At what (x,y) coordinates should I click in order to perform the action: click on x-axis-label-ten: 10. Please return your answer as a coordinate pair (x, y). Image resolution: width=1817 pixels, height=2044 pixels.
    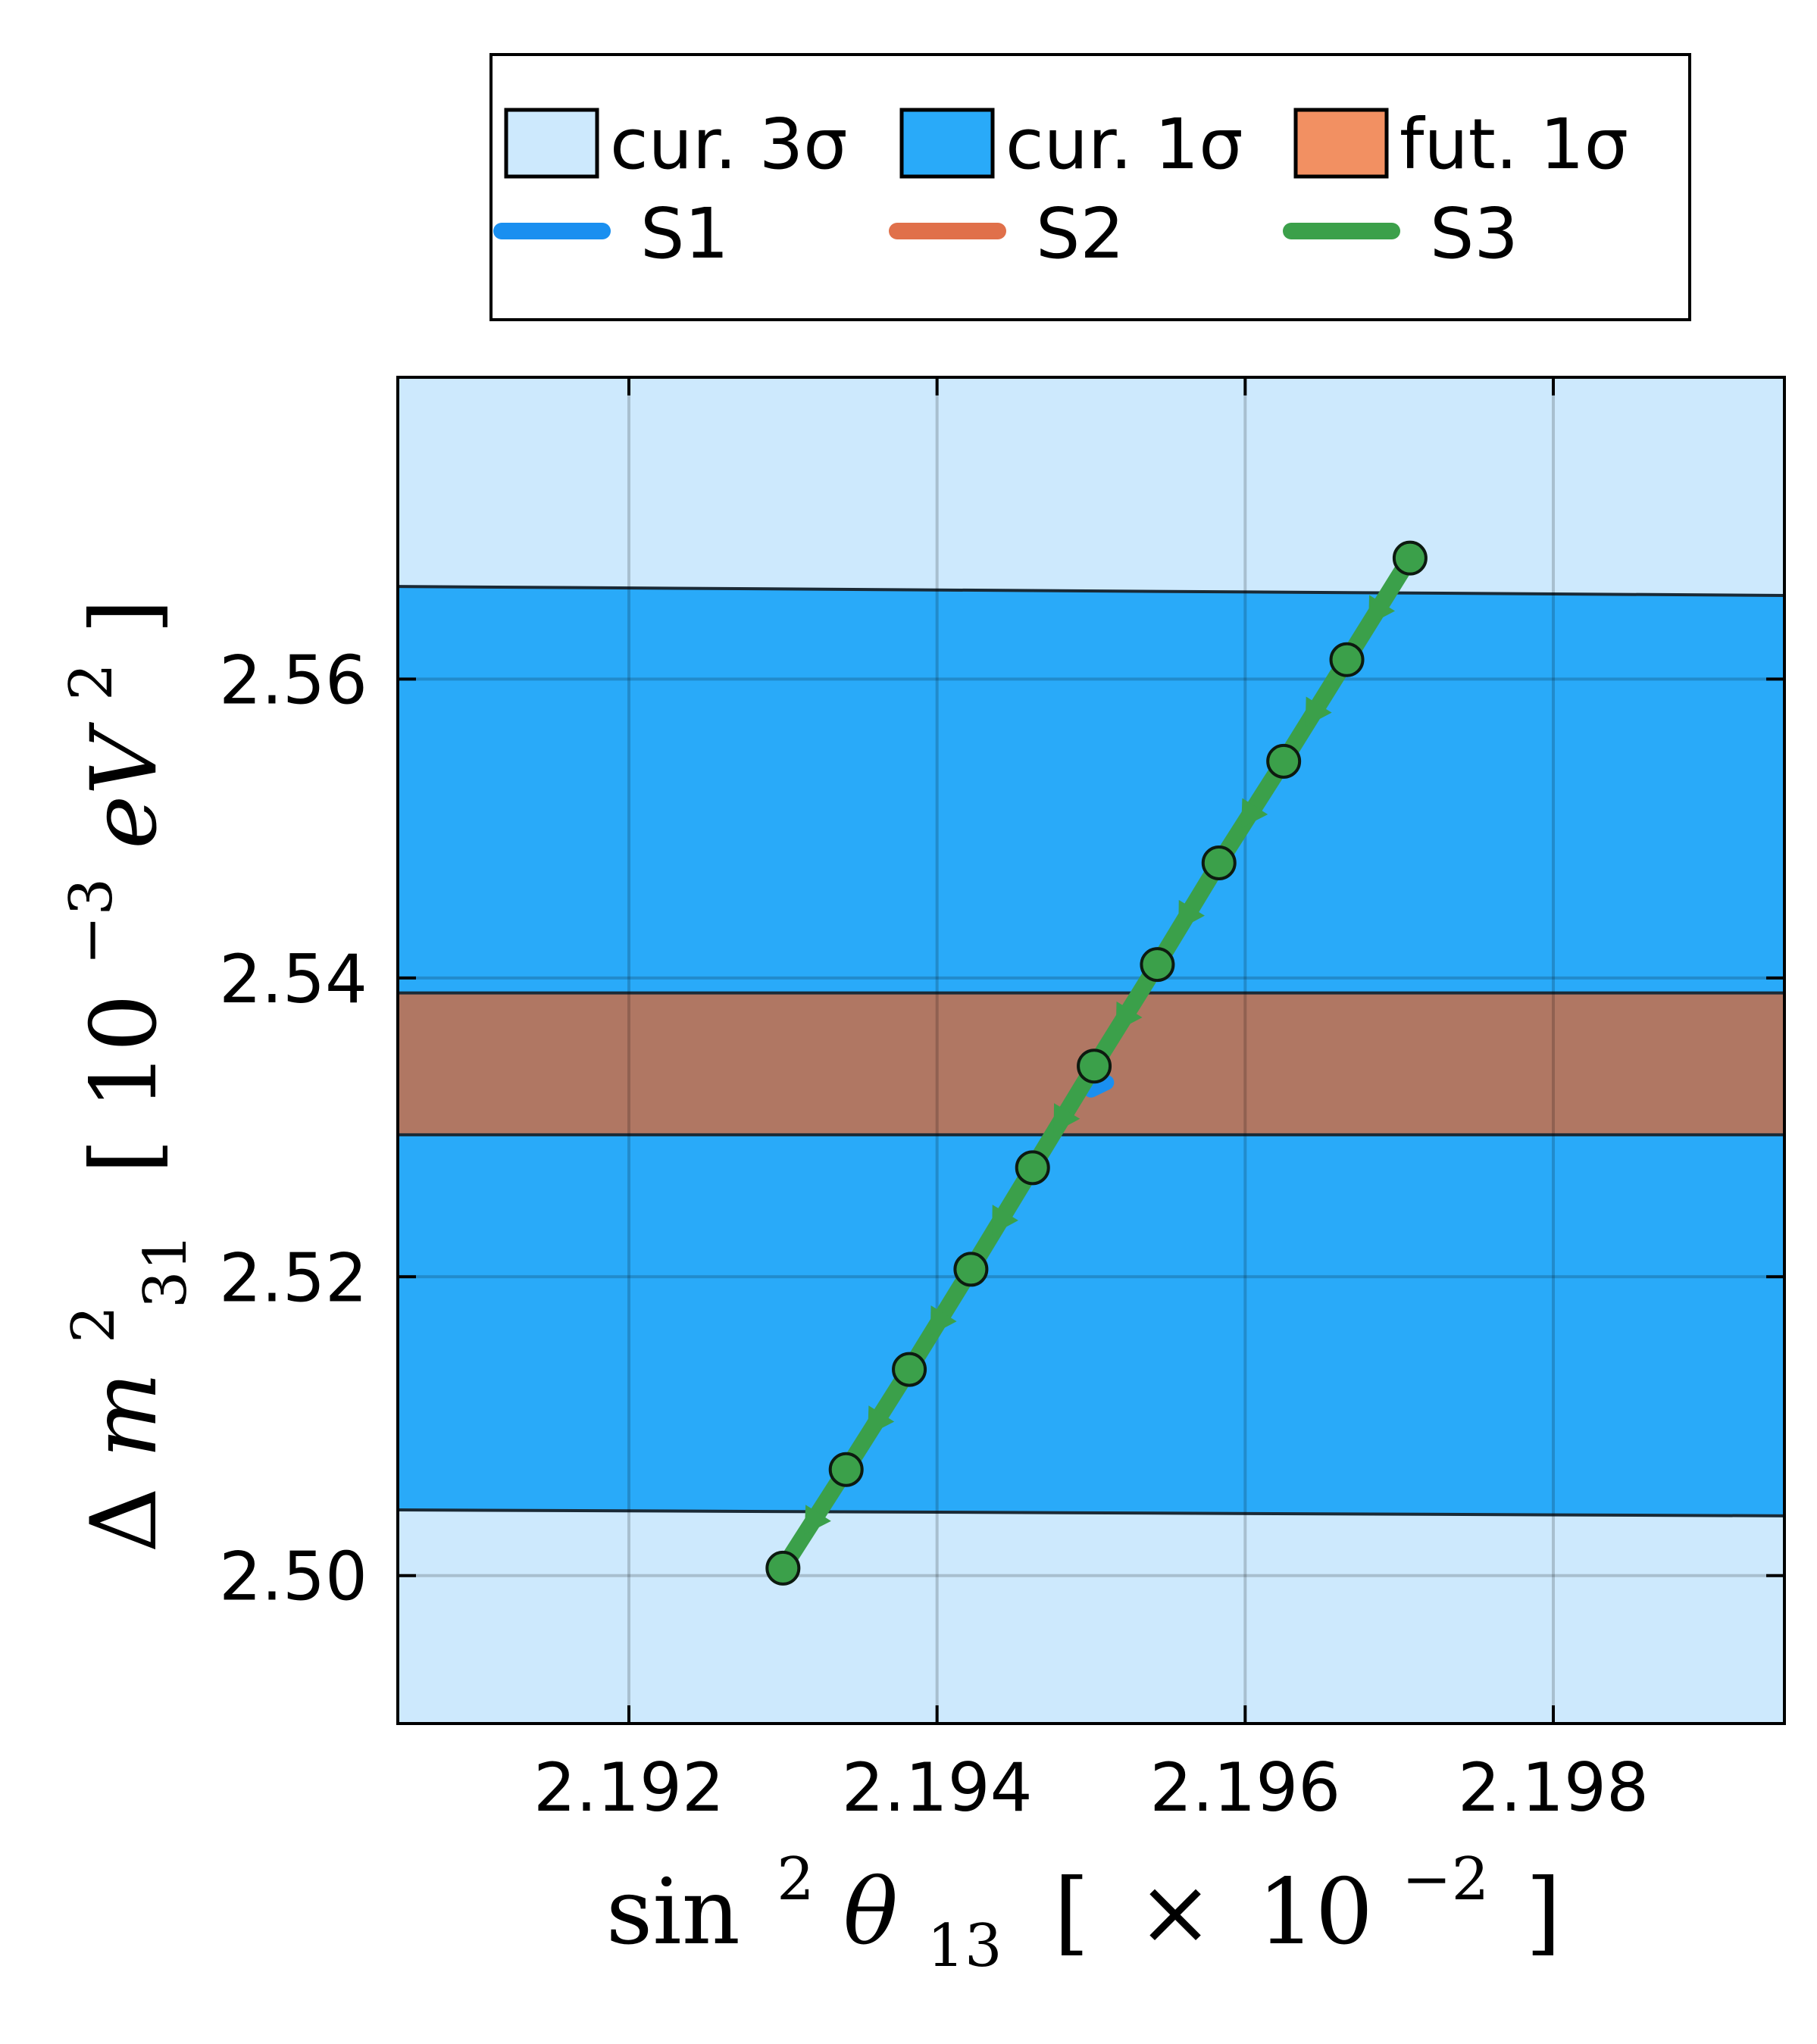
    Looking at the image, I should click on (1315, 1912).